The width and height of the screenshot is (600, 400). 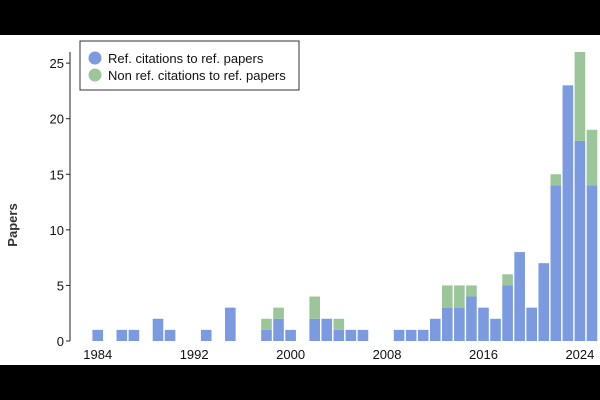 I want to click on x-tick-label-2000: 2000, so click(x=290, y=354).